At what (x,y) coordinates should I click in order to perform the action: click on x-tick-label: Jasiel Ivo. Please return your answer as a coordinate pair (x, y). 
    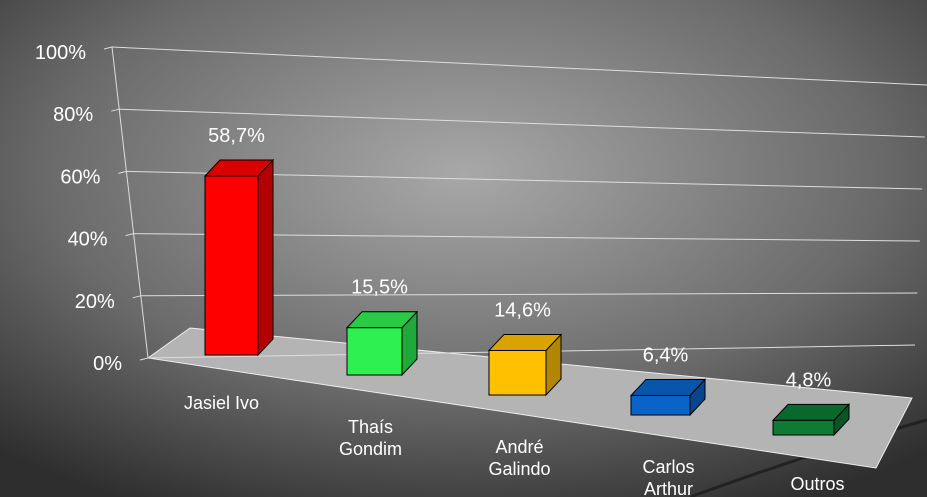
    Looking at the image, I should click on (221, 403).